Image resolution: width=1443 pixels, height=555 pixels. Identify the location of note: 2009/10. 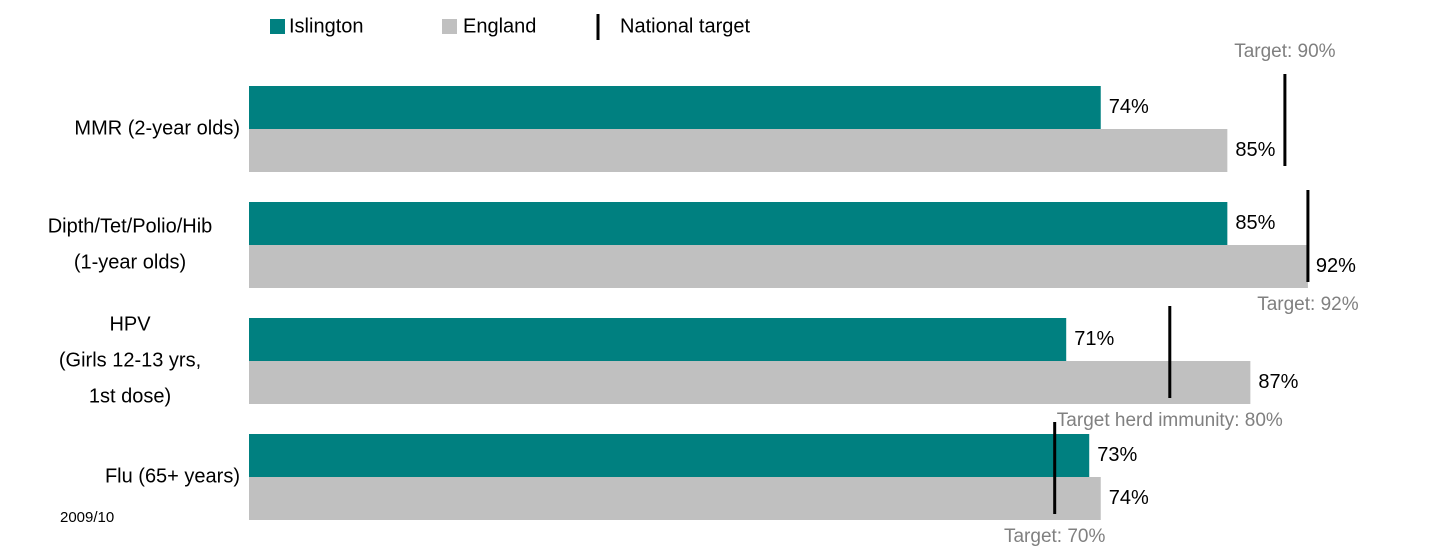
(87, 517).